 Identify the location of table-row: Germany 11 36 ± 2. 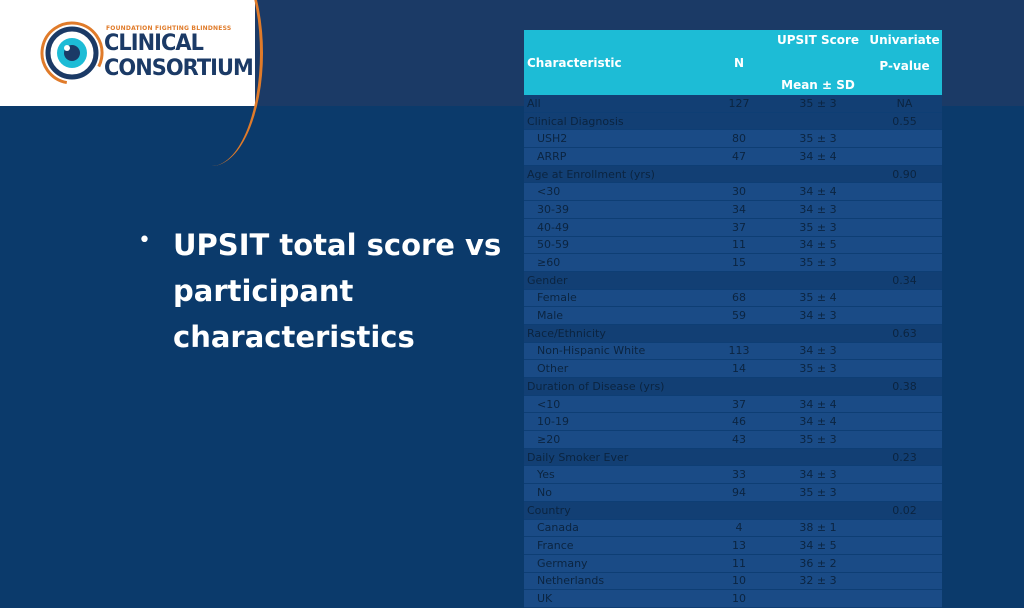
(733, 563).